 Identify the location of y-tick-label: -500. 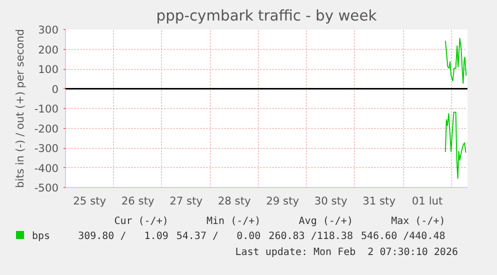
(46, 188).